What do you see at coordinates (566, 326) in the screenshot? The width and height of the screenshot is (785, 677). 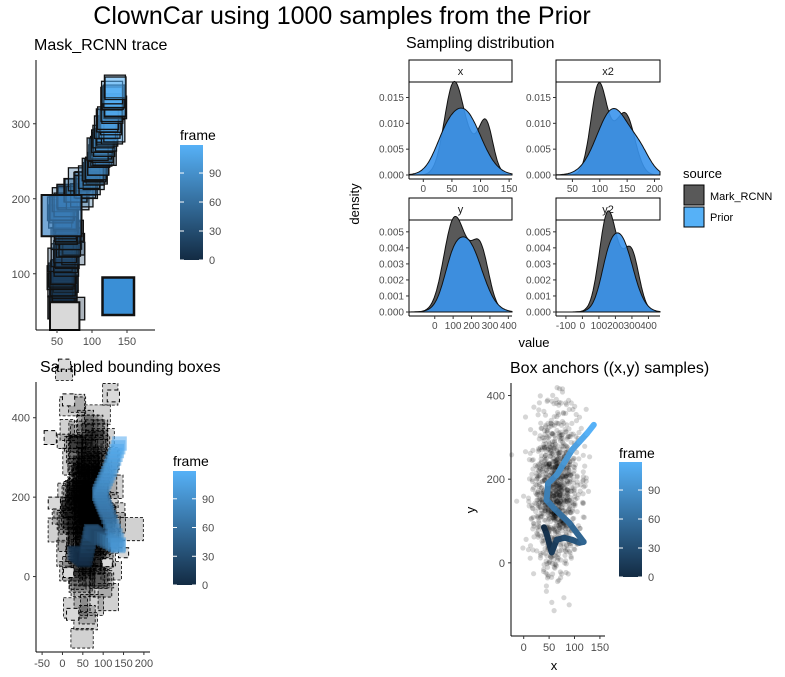 I see `x-tick-label: -100` at bounding box center [566, 326].